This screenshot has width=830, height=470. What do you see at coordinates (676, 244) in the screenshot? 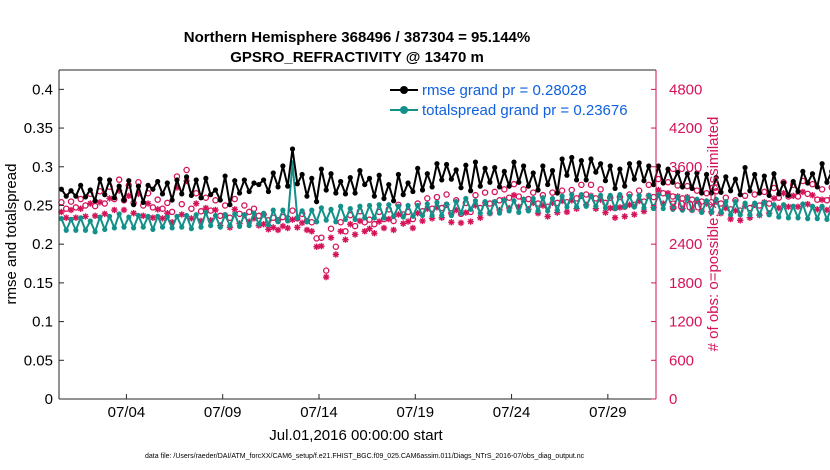
I see `right-y-ticks: 0 600 1200 1800 2400 3000 3600 4200 4800` at bounding box center [676, 244].